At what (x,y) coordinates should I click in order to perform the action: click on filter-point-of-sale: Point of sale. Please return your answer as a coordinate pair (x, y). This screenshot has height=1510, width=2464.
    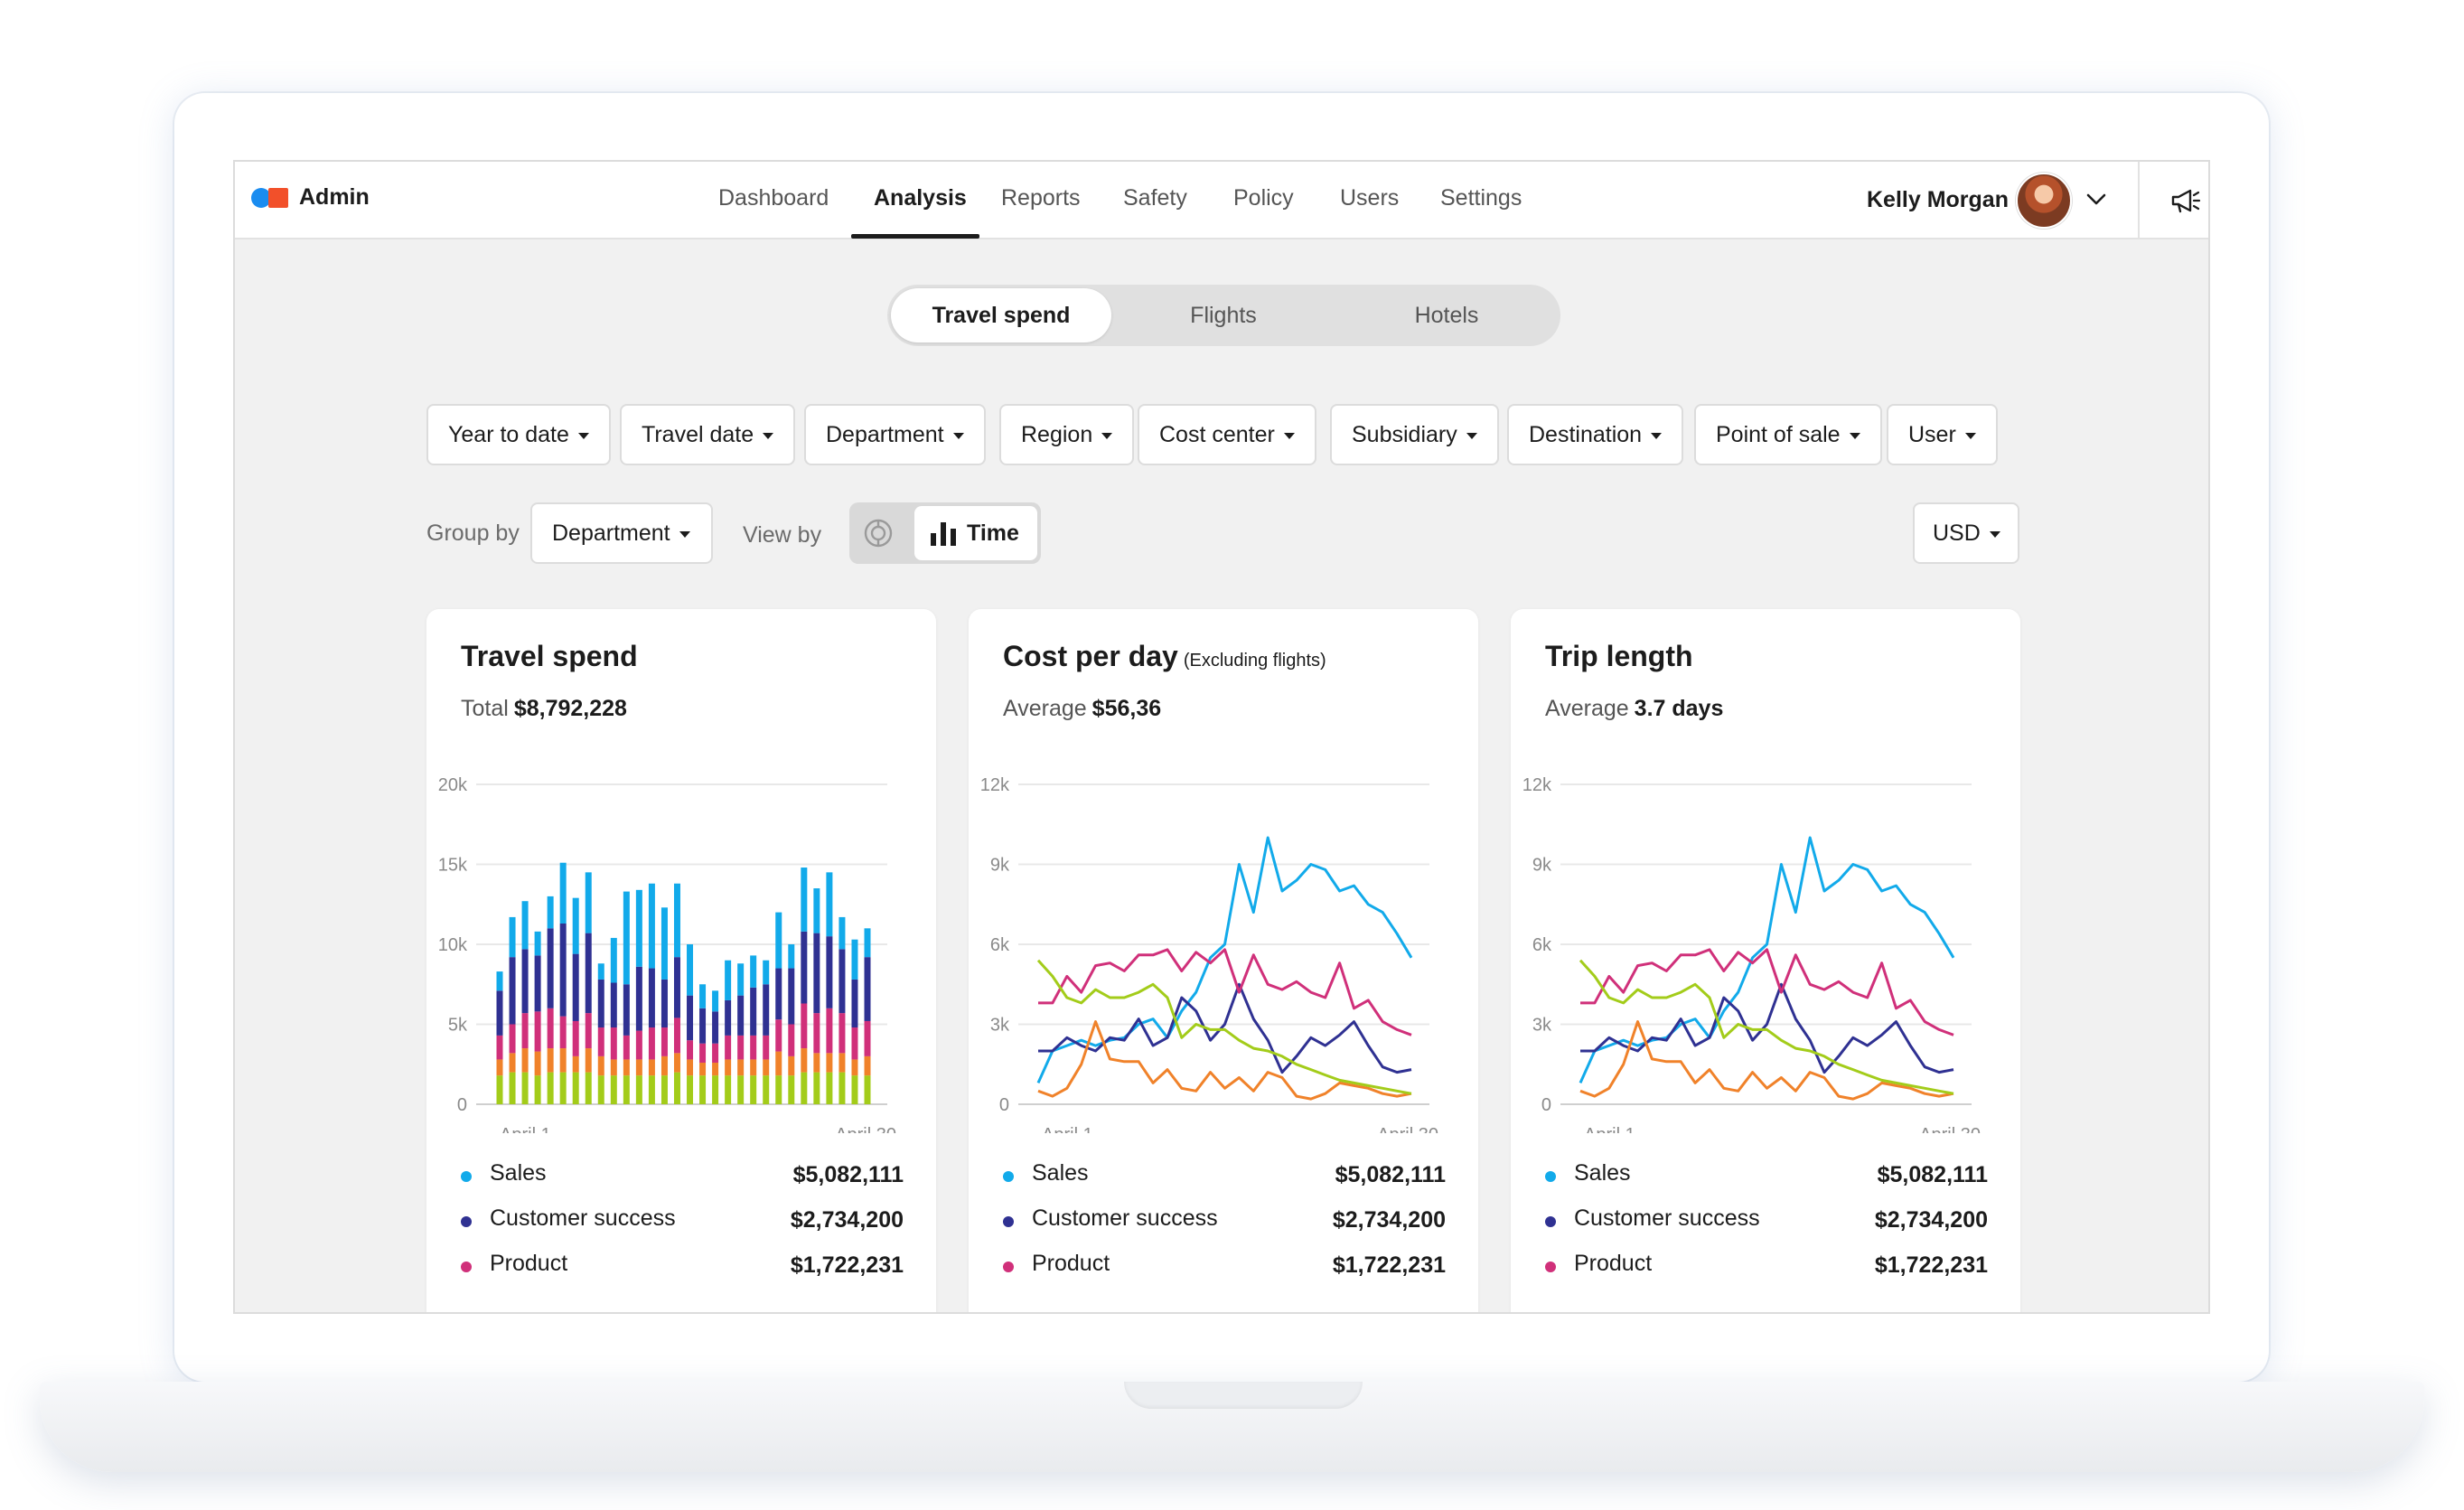
    Looking at the image, I should click on (1788, 434).